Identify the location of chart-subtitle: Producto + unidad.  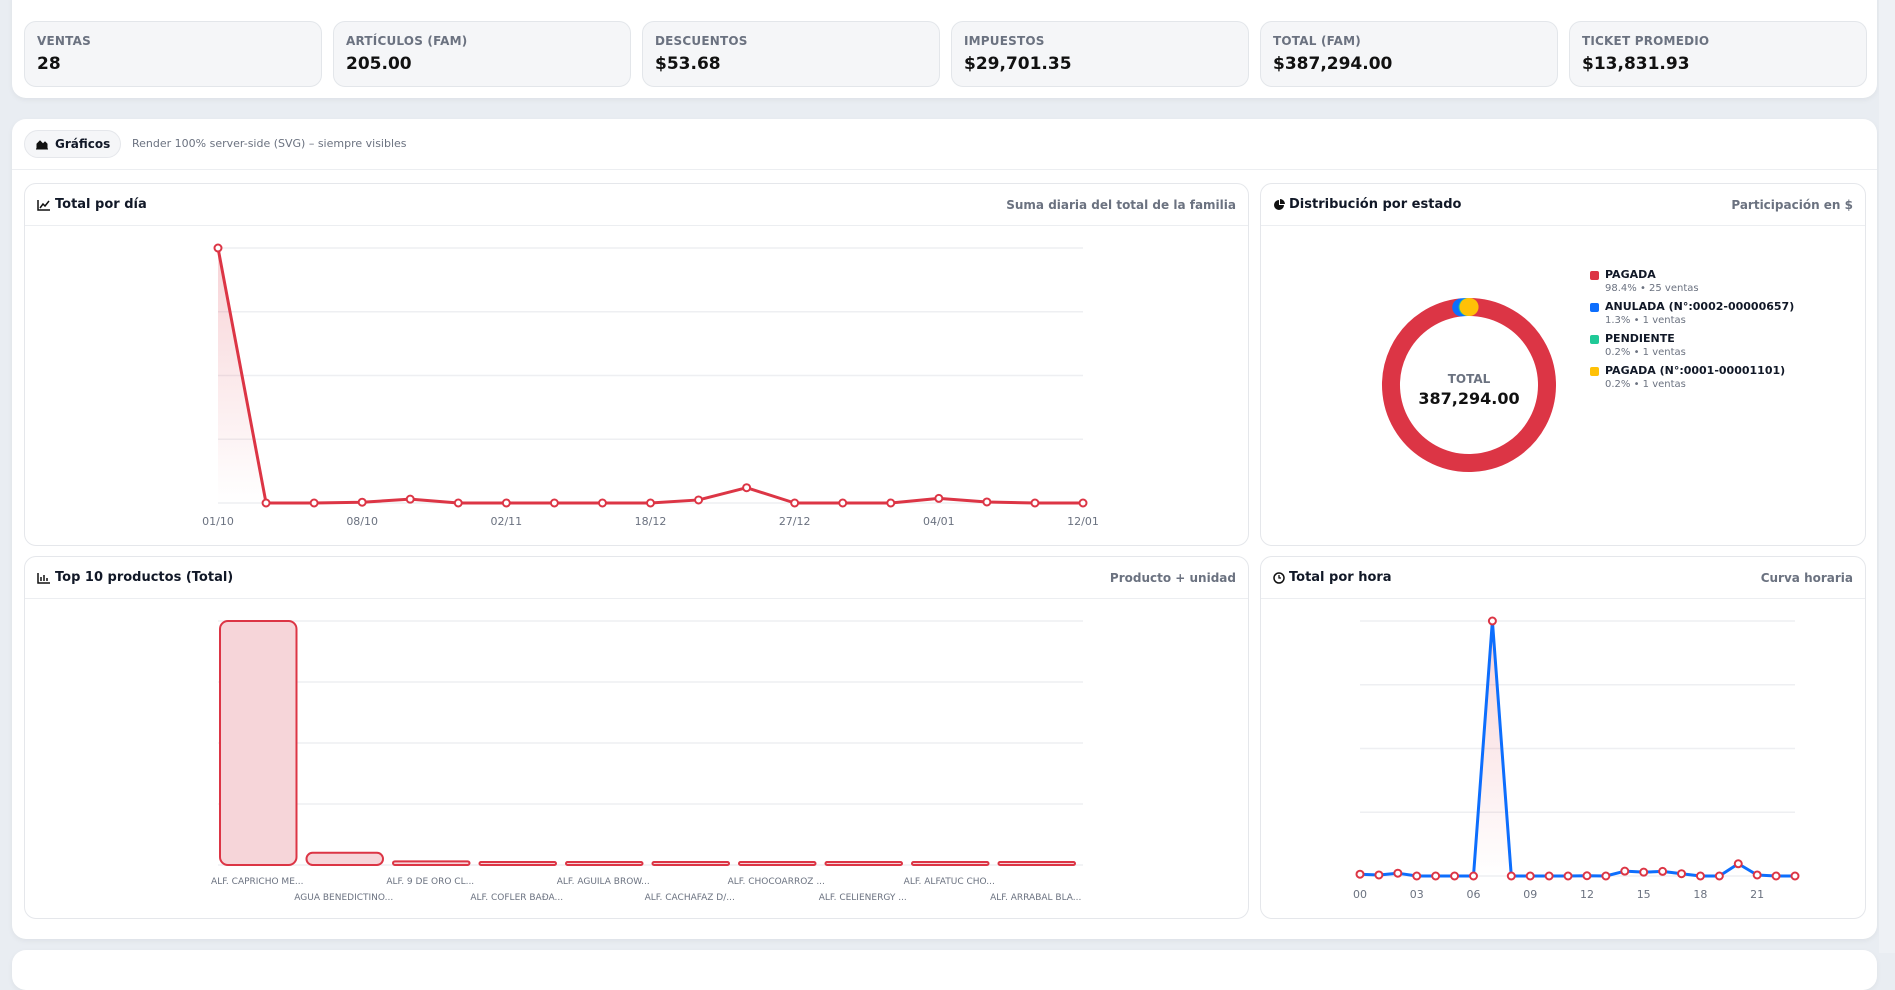
(1173, 578).